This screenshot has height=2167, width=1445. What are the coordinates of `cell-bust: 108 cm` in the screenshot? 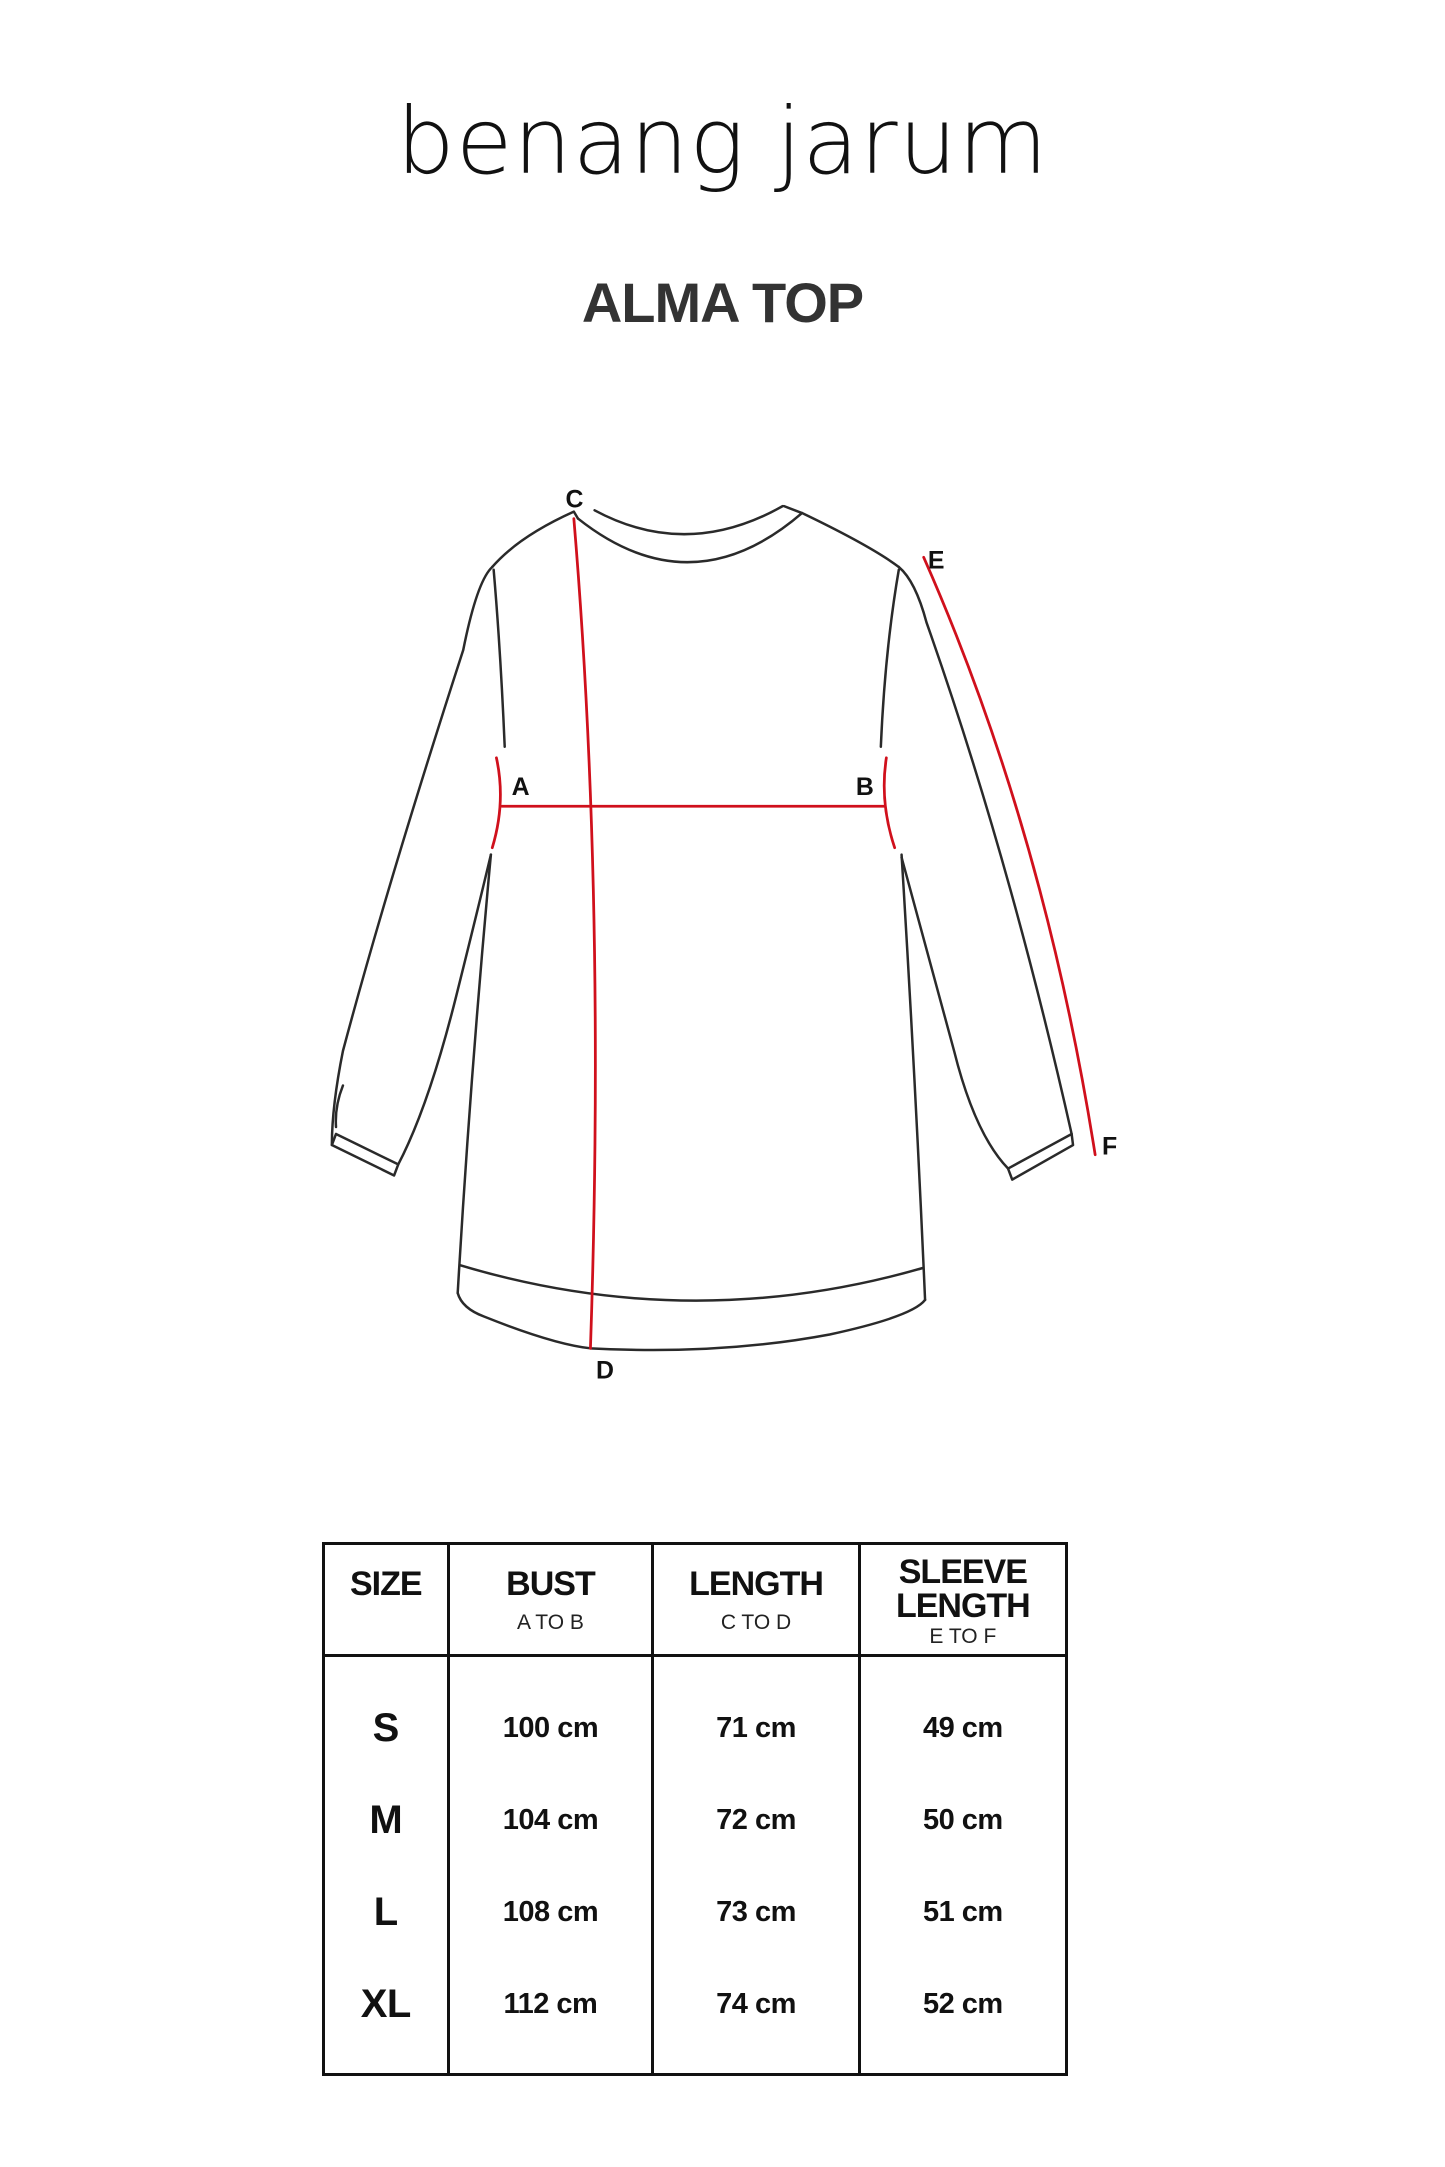 It's located at (549, 1912).